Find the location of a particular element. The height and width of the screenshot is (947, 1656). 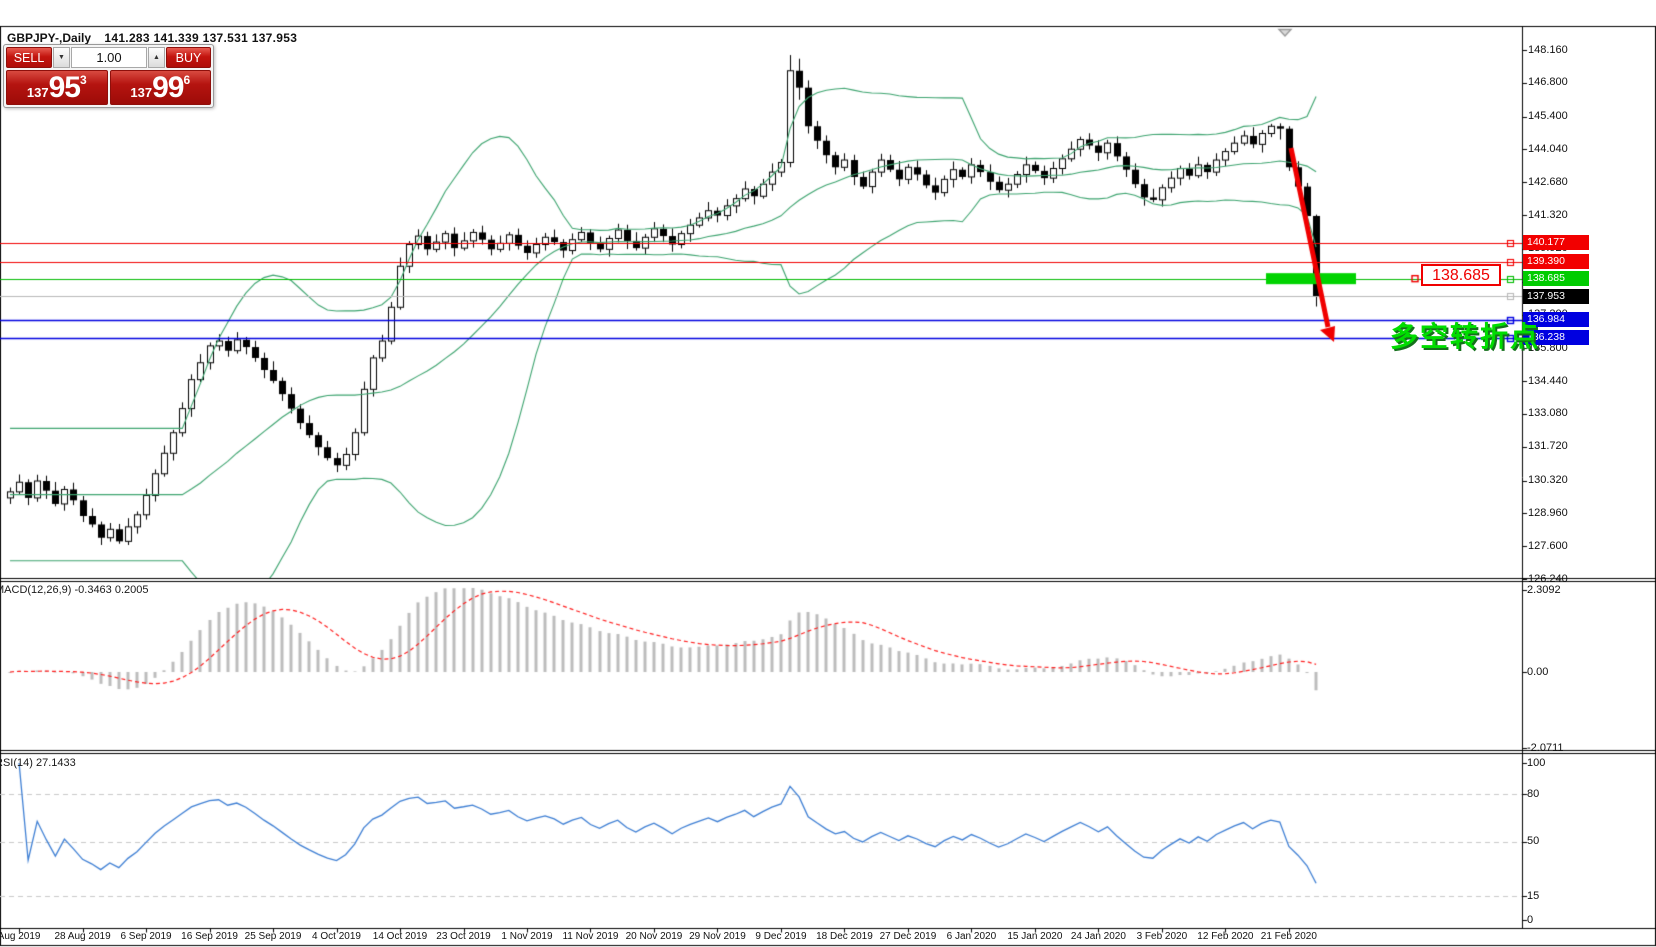

sell-price-prefix: 137 is located at coordinates (37, 92).